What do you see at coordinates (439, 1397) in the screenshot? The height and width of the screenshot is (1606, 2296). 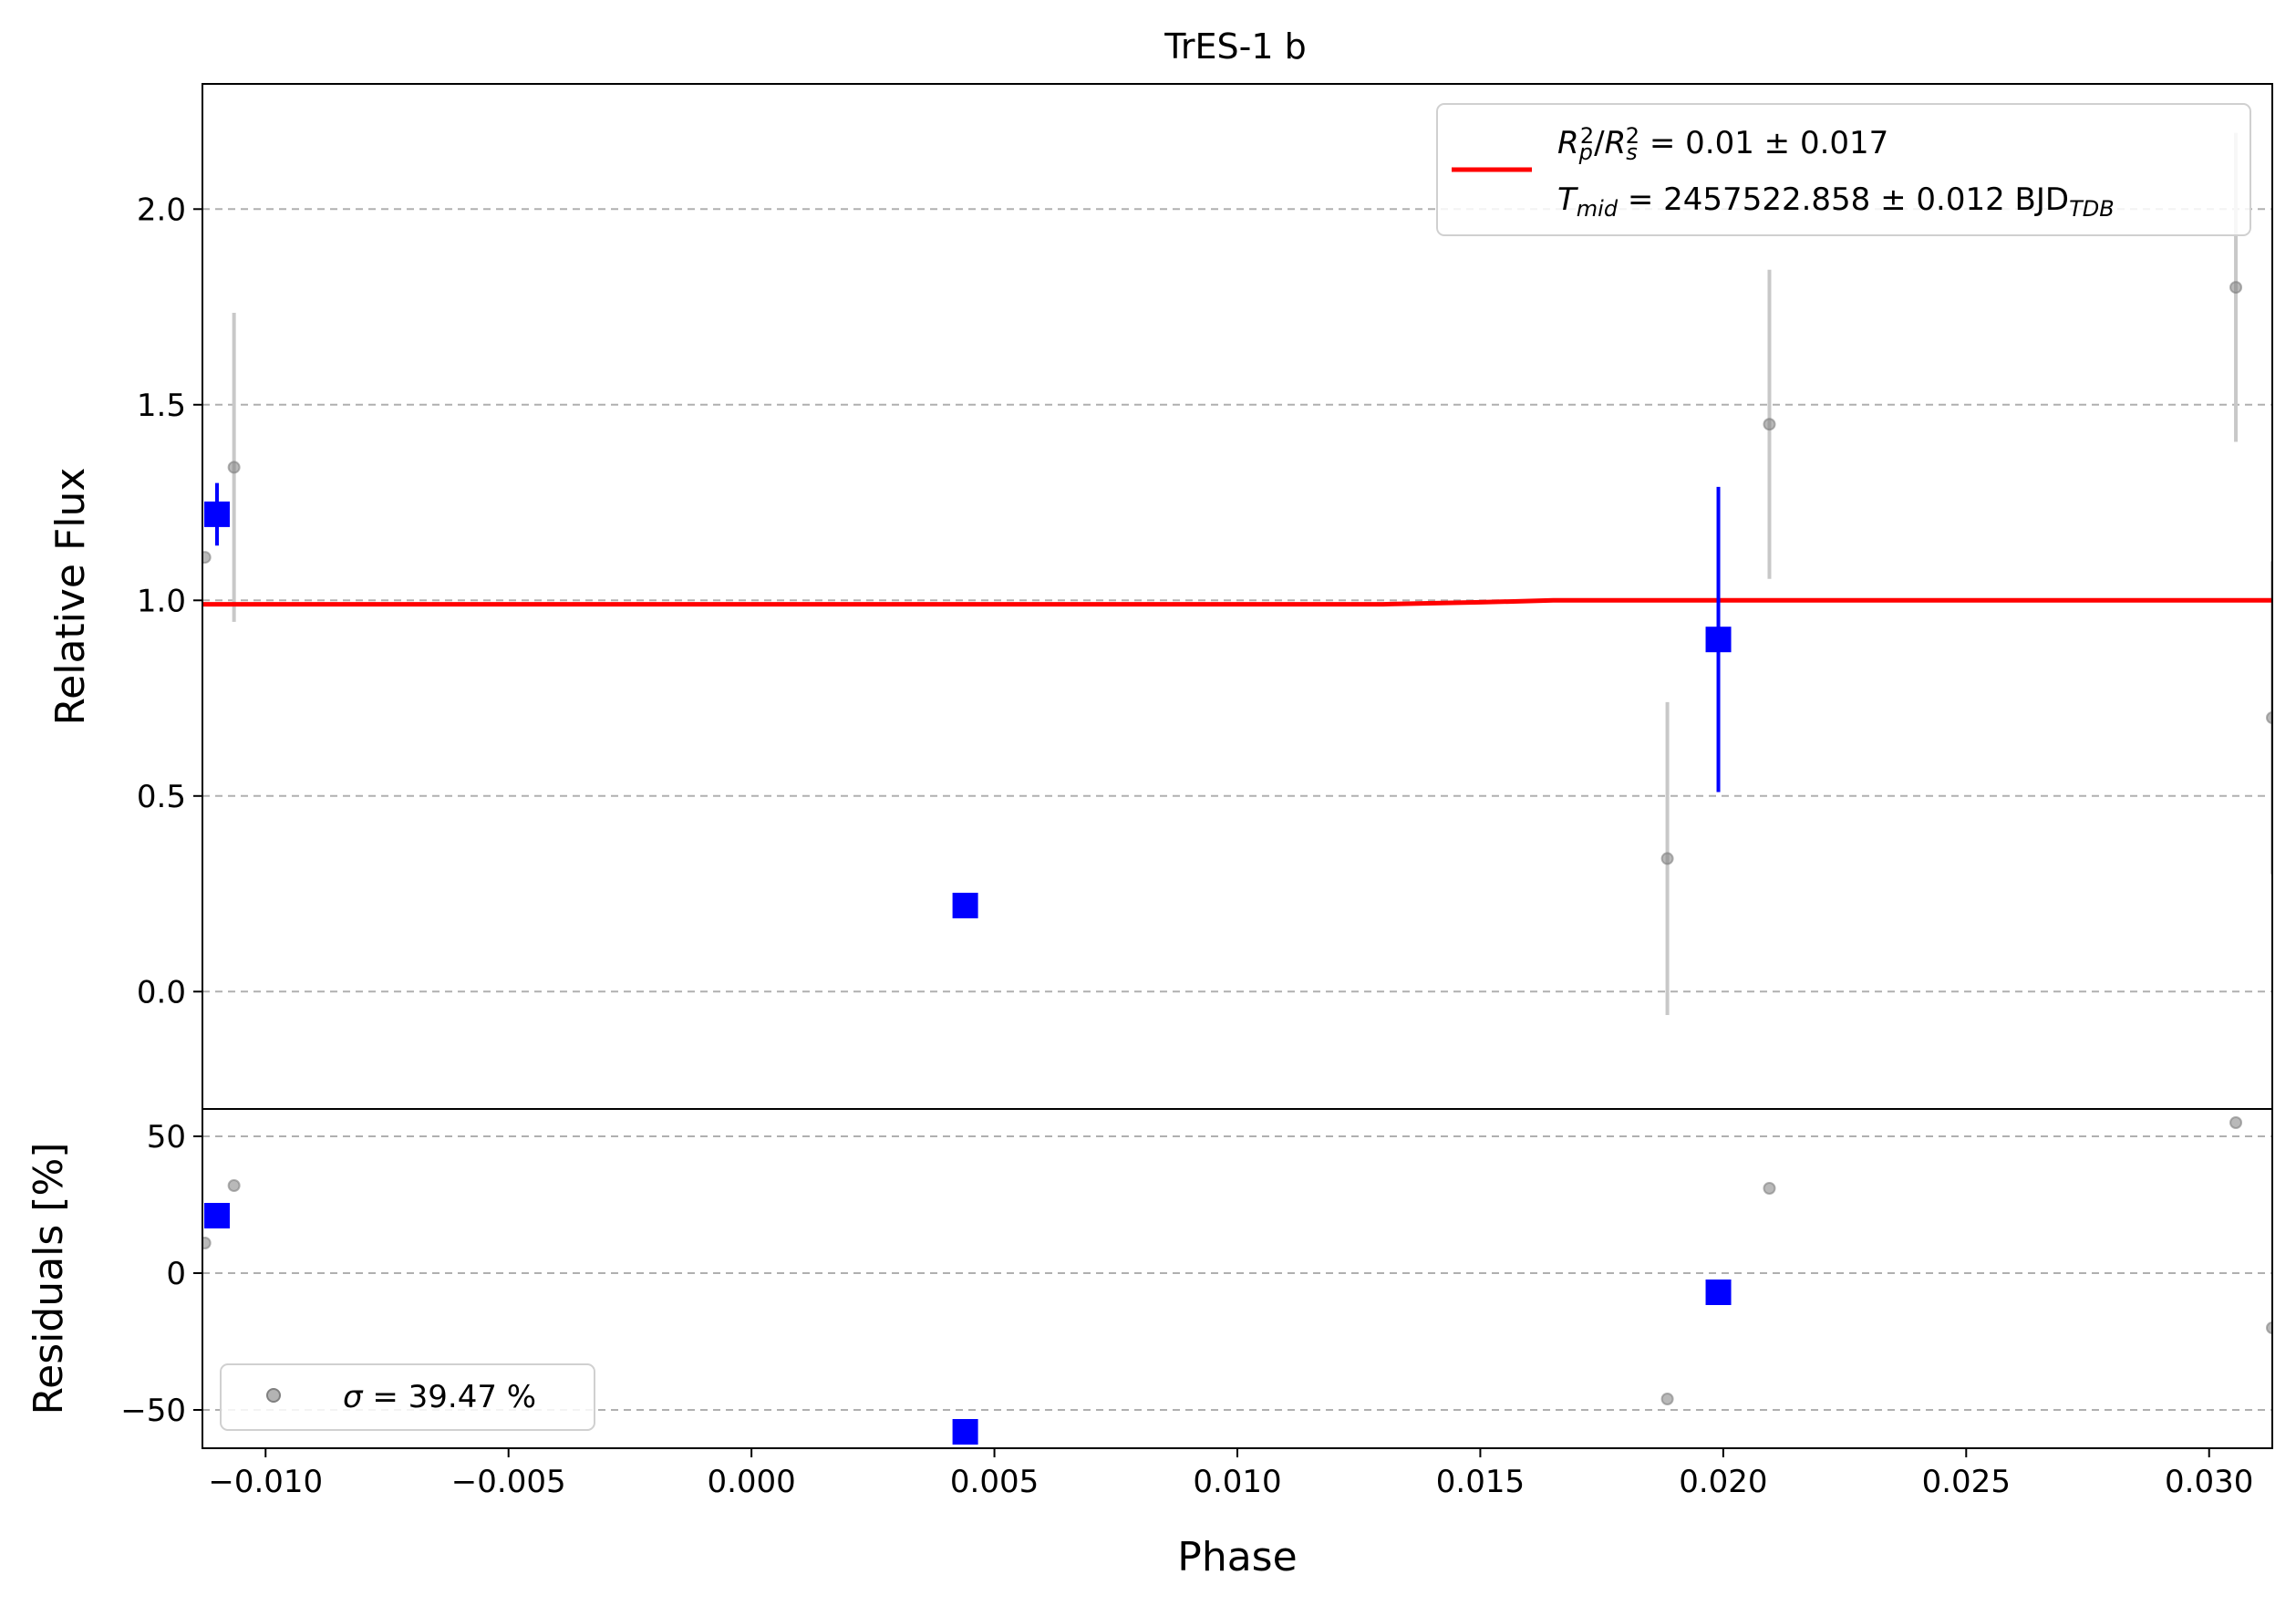 I see `legend-sigma-entry: σ = 39.47 %` at bounding box center [439, 1397].